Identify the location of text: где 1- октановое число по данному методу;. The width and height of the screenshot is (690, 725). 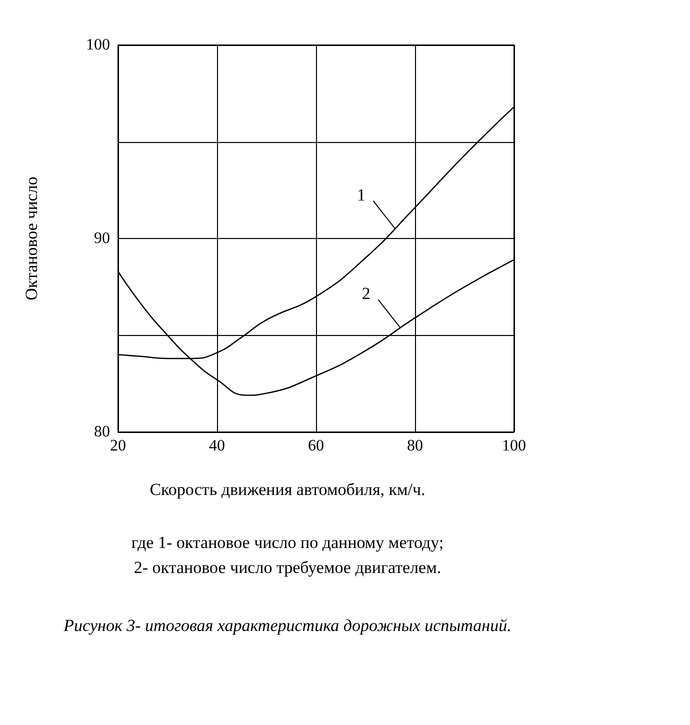
(287, 543).